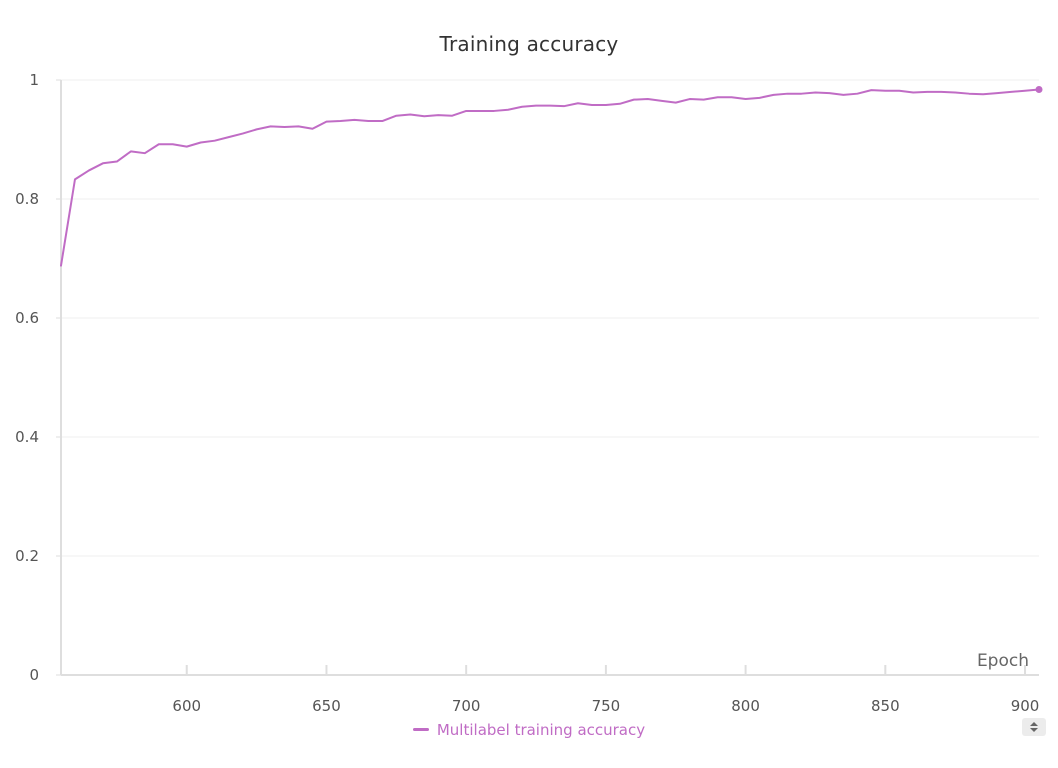 Image resolution: width=1058 pixels, height=768 pixels. Describe the element at coordinates (34, 80) in the screenshot. I see `y-tick-label: 1` at that location.